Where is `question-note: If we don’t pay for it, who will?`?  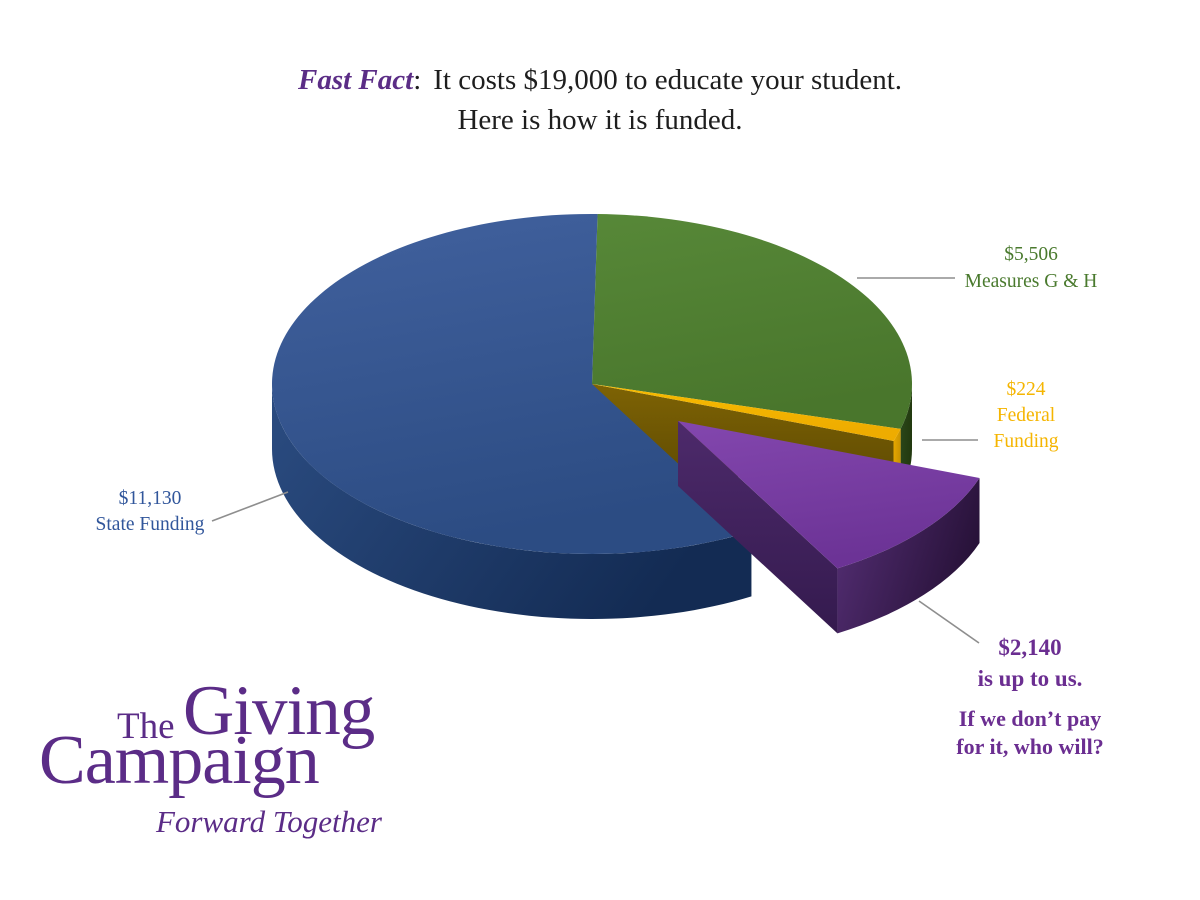
question-note: If we don’t pay for it, who will? is located at coordinates (1030, 733).